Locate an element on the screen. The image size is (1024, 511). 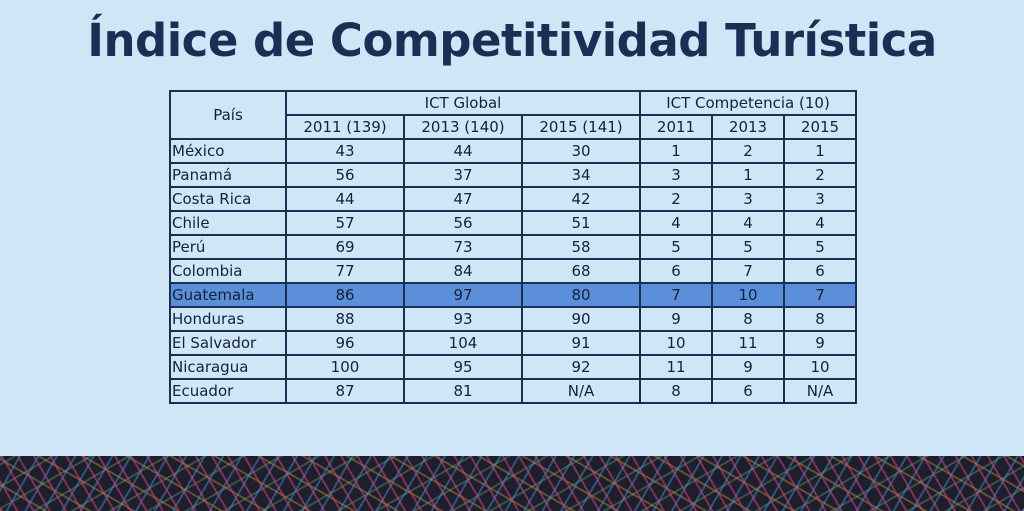
country-cell: Nicaragua is located at coordinates (228, 367).